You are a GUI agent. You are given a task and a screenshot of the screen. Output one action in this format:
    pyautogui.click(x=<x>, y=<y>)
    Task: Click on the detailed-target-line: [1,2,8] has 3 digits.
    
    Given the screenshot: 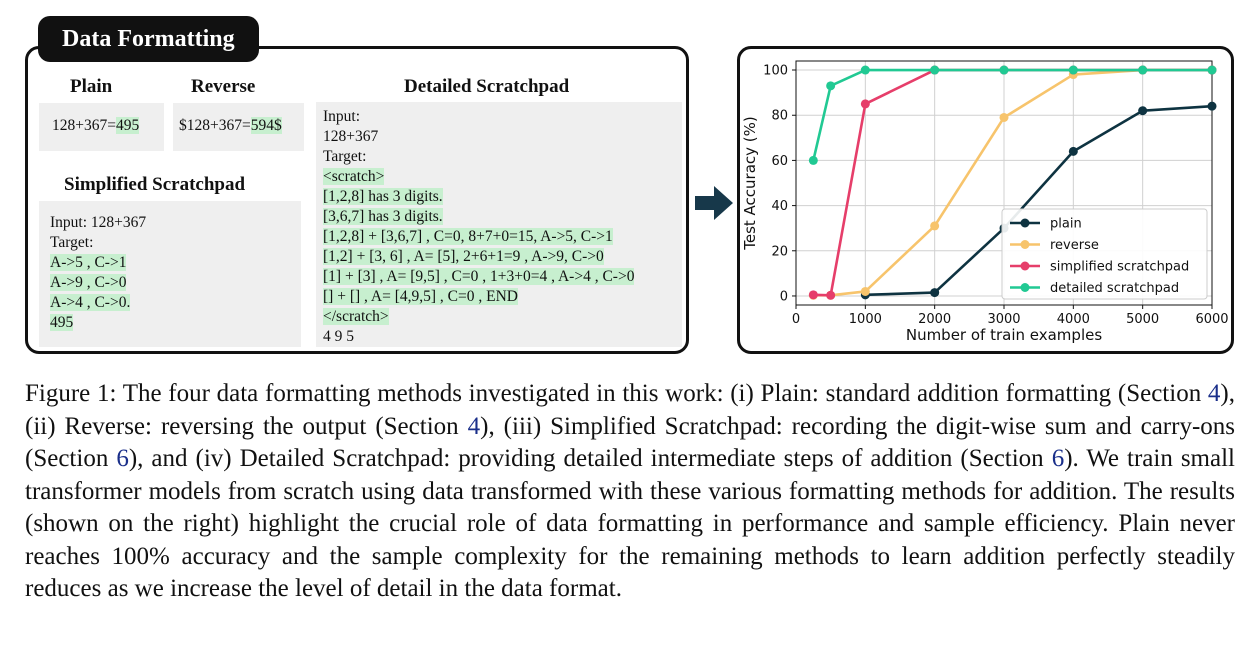 What is the action you would take?
    pyautogui.click(x=383, y=196)
    